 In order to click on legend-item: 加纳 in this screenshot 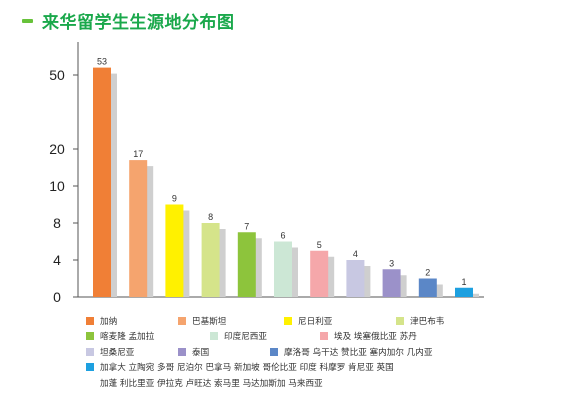, I will do `click(132, 321)`.